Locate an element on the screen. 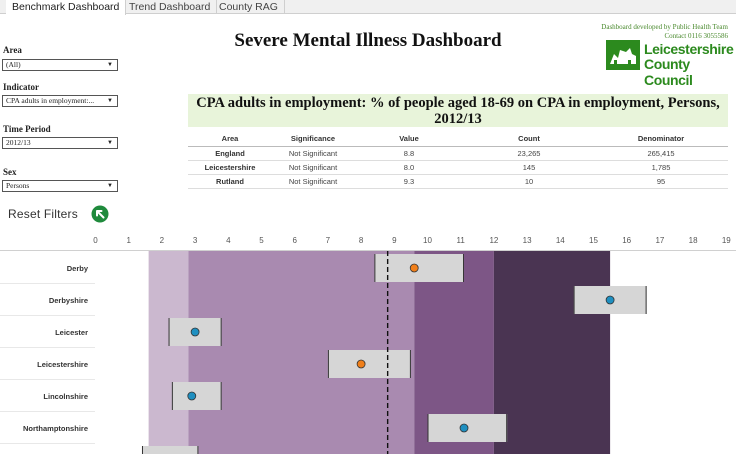 This screenshot has width=736, height=454. x-tick-label: 0 is located at coordinates (95, 240).